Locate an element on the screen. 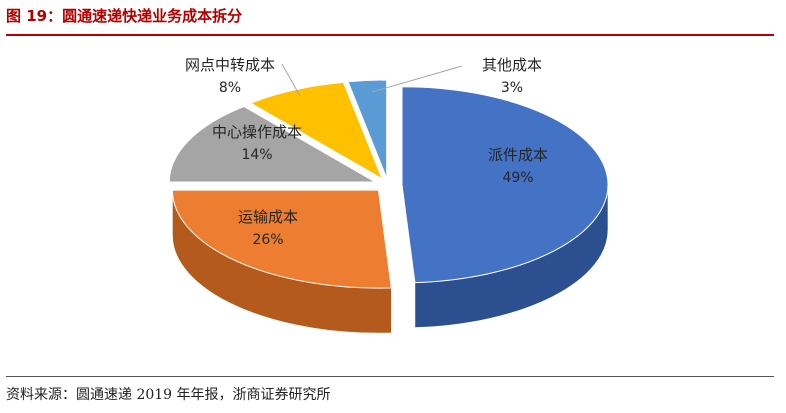  slice-value-0: 49% is located at coordinates (517, 178).